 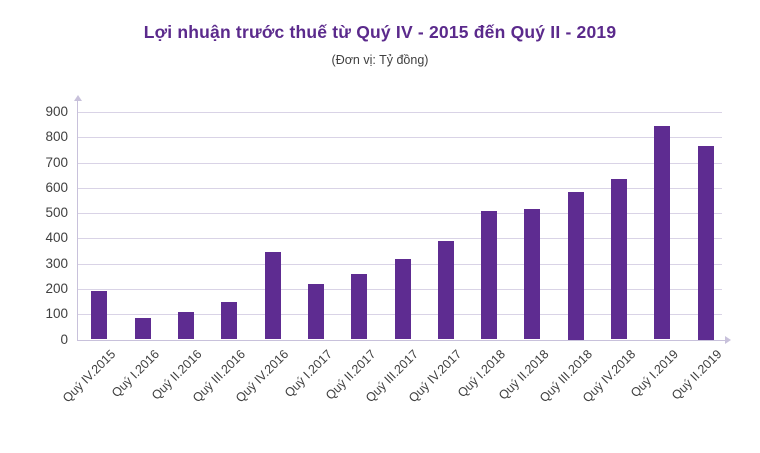 What do you see at coordinates (56, 288) in the screenshot?
I see `y-axis-tick-label: 200` at bounding box center [56, 288].